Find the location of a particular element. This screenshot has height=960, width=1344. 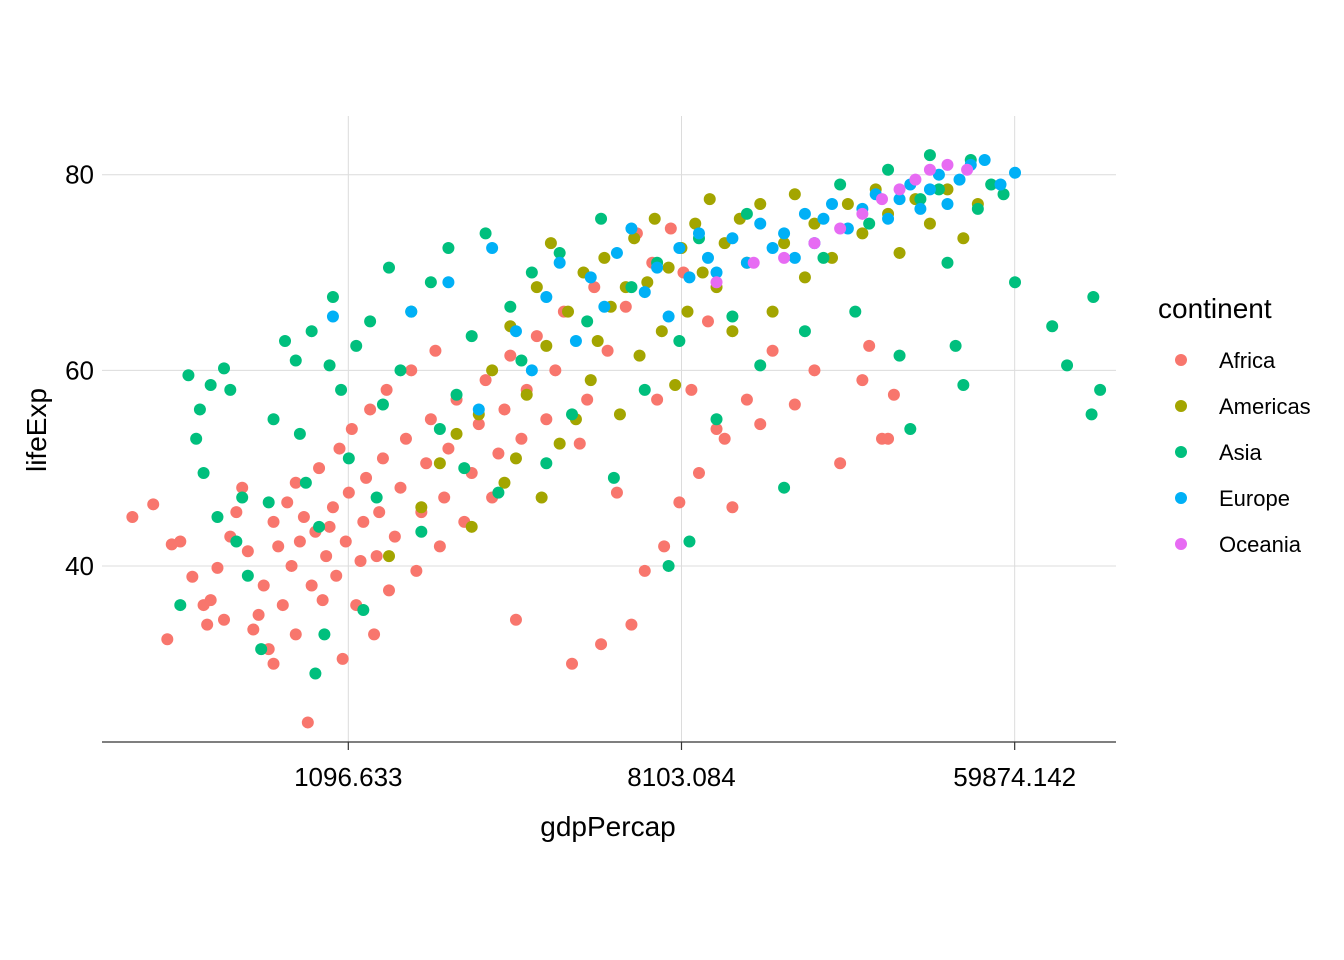

legend-title: continent is located at coordinates (1215, 308).